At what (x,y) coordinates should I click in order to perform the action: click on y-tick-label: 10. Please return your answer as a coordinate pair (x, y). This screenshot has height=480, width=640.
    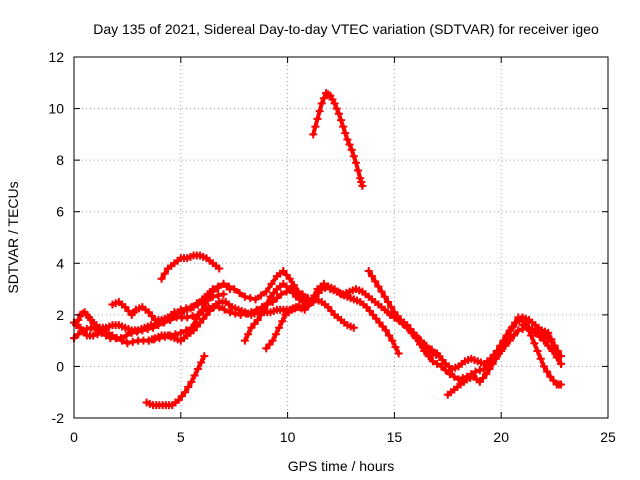
    Looking at the image, I should click on (56, 109).